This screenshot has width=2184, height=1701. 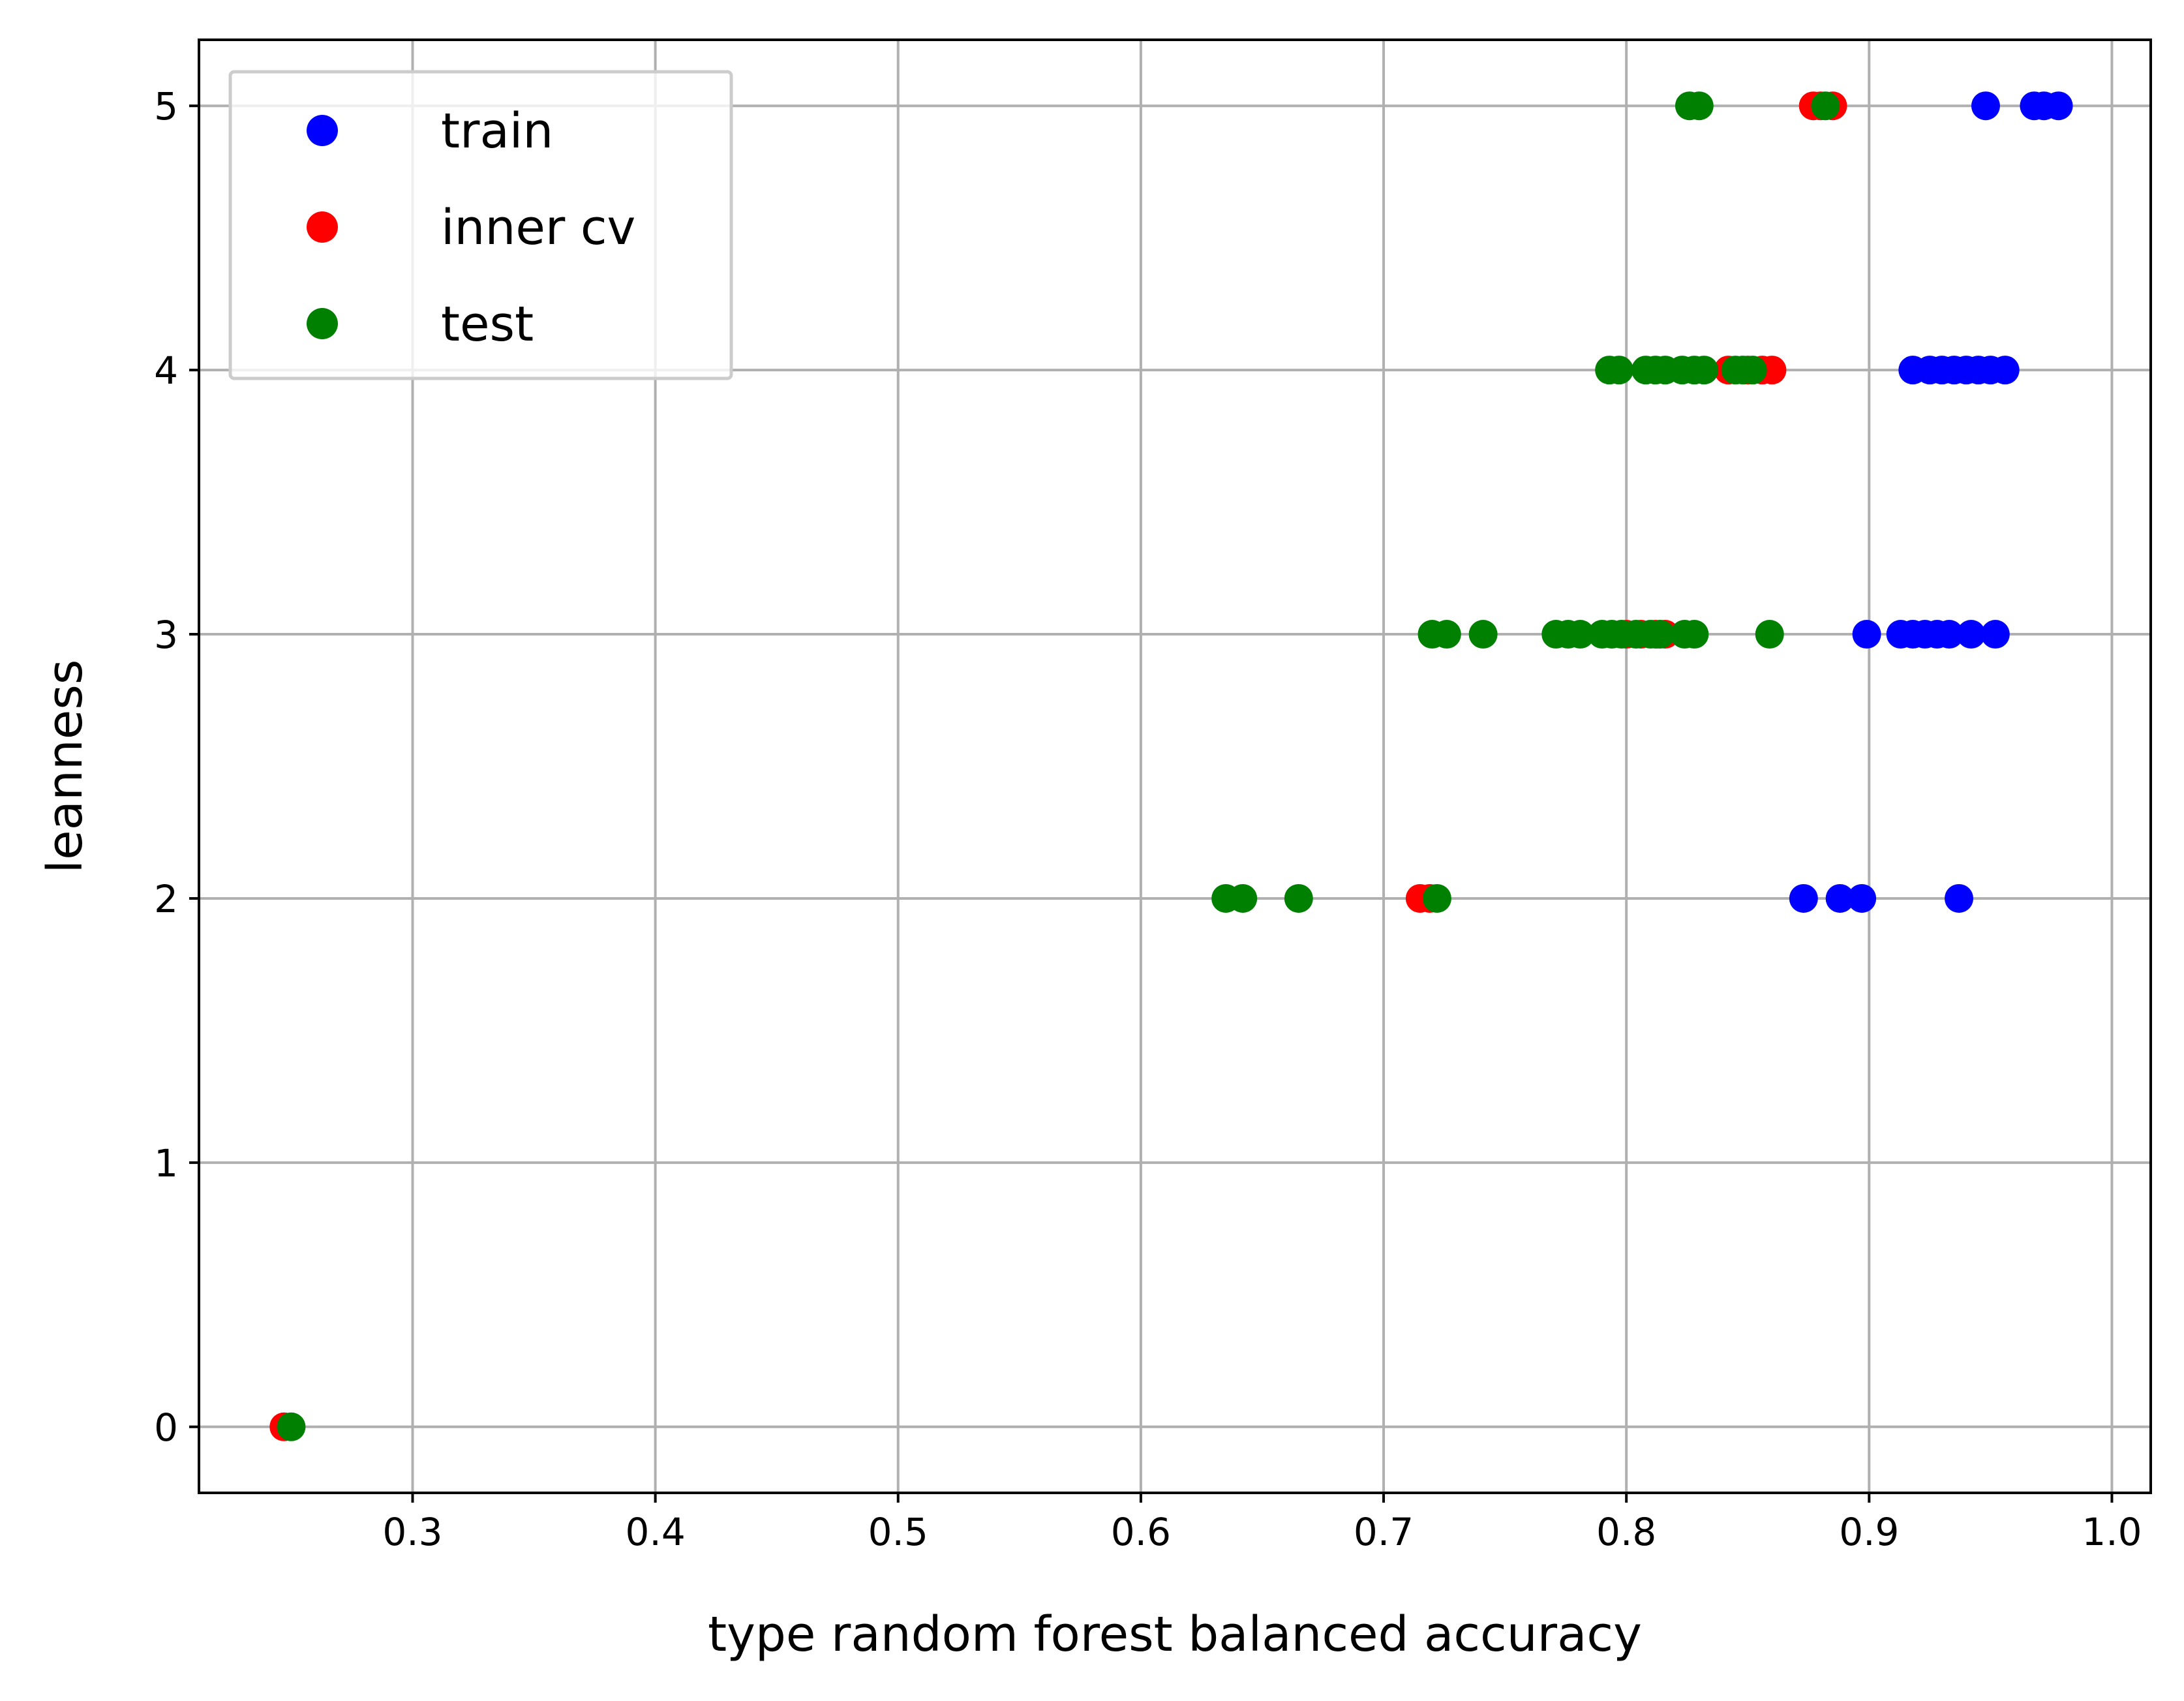 What do you see at coordinates (655, 1532) in the screenshot?
I see `x-tick-label: 0.4` at bounding box center [655, 1532].